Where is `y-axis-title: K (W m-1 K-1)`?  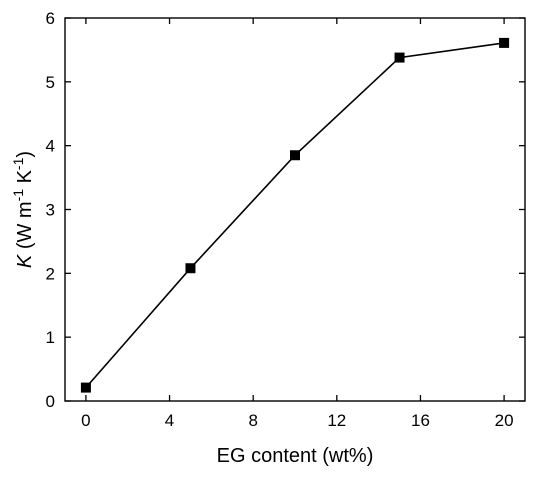 y-axis-title: K (W m-1 K-1) is located at coordinates (23, 209).